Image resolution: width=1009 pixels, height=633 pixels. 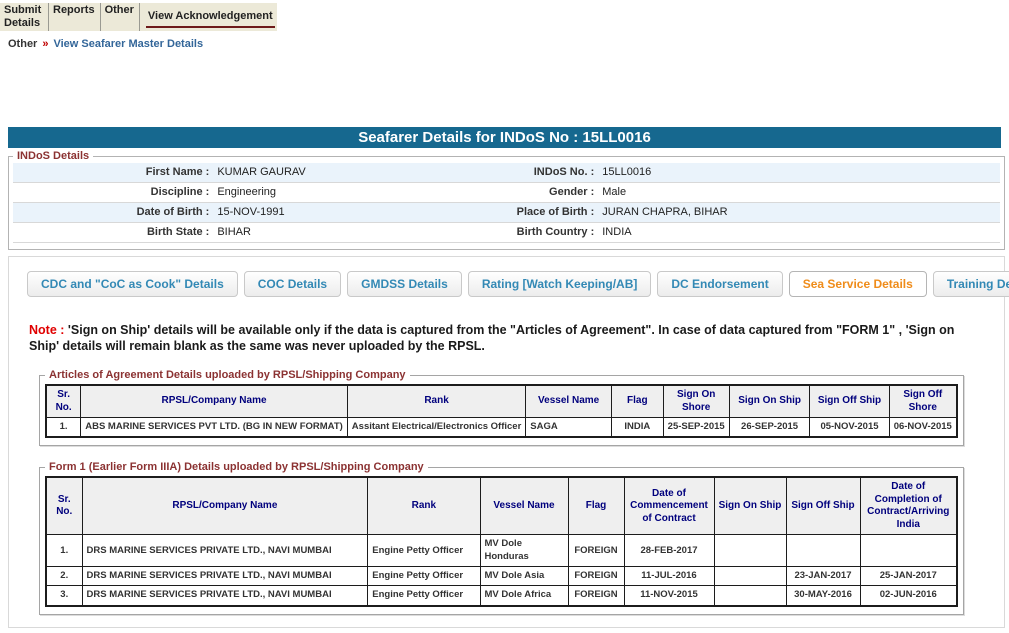 What do you see at coordinates (524, 576) in the screenshot?
I see `table-cell: MV Dole Asia` at bounding box center [524, 576].